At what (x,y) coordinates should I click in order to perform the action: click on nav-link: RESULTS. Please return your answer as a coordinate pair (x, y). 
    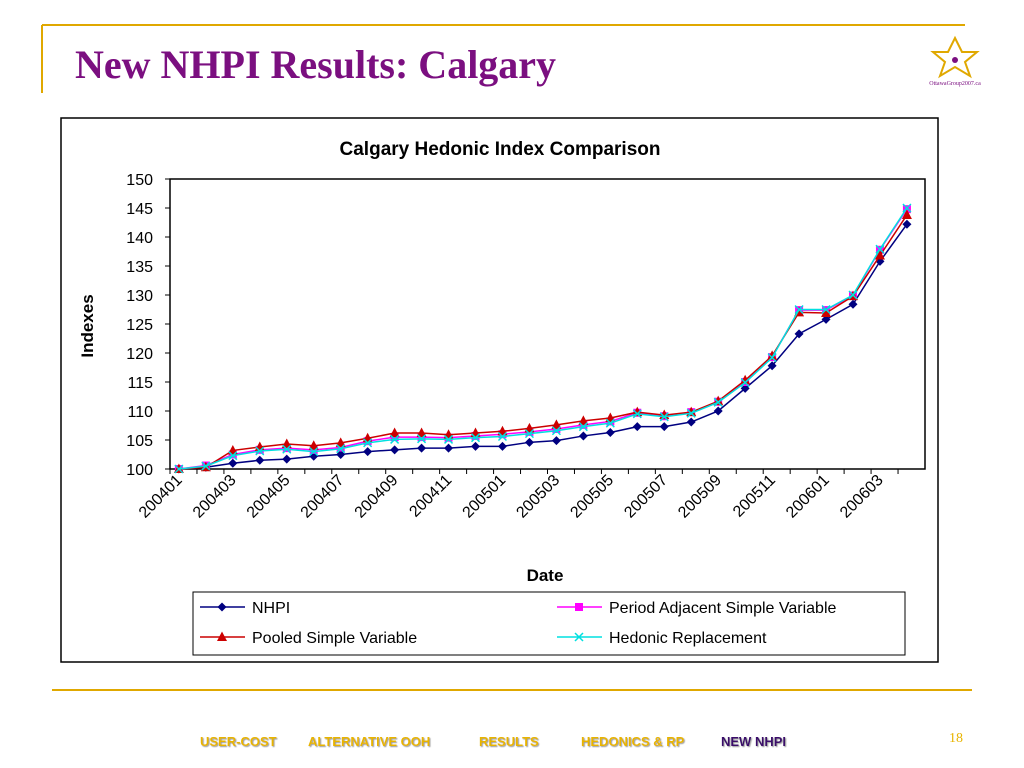
    Looking at the image, I should click on (509, 741).